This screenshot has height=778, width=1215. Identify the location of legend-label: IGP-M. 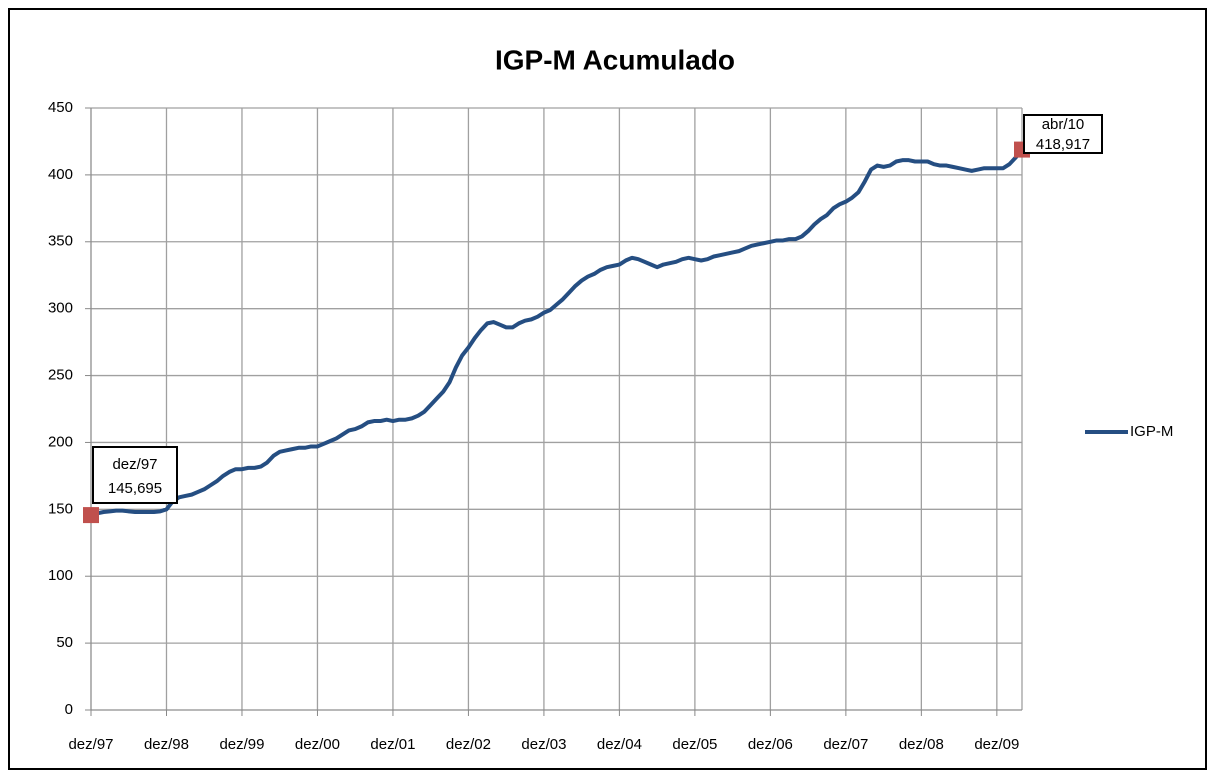
(1151, 431).